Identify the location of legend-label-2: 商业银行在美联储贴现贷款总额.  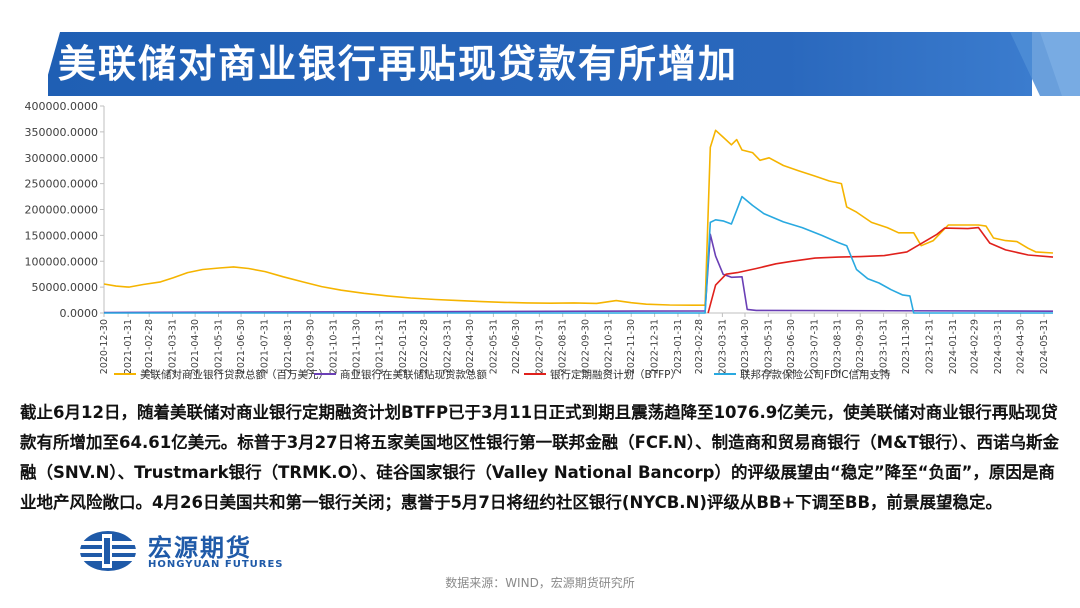
(413, 374).